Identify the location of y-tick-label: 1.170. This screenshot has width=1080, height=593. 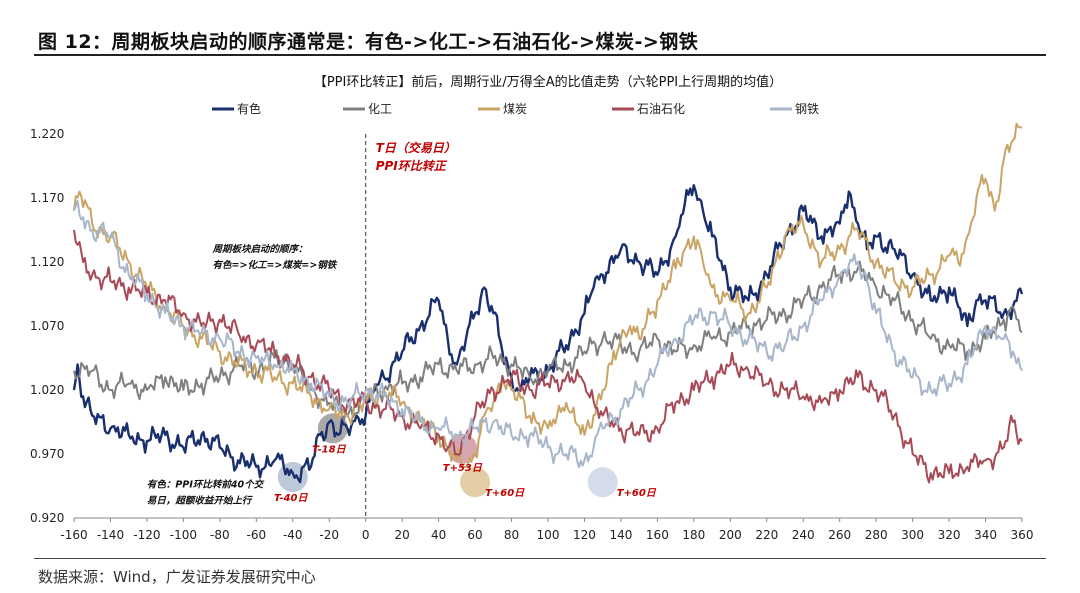
(47, 198).